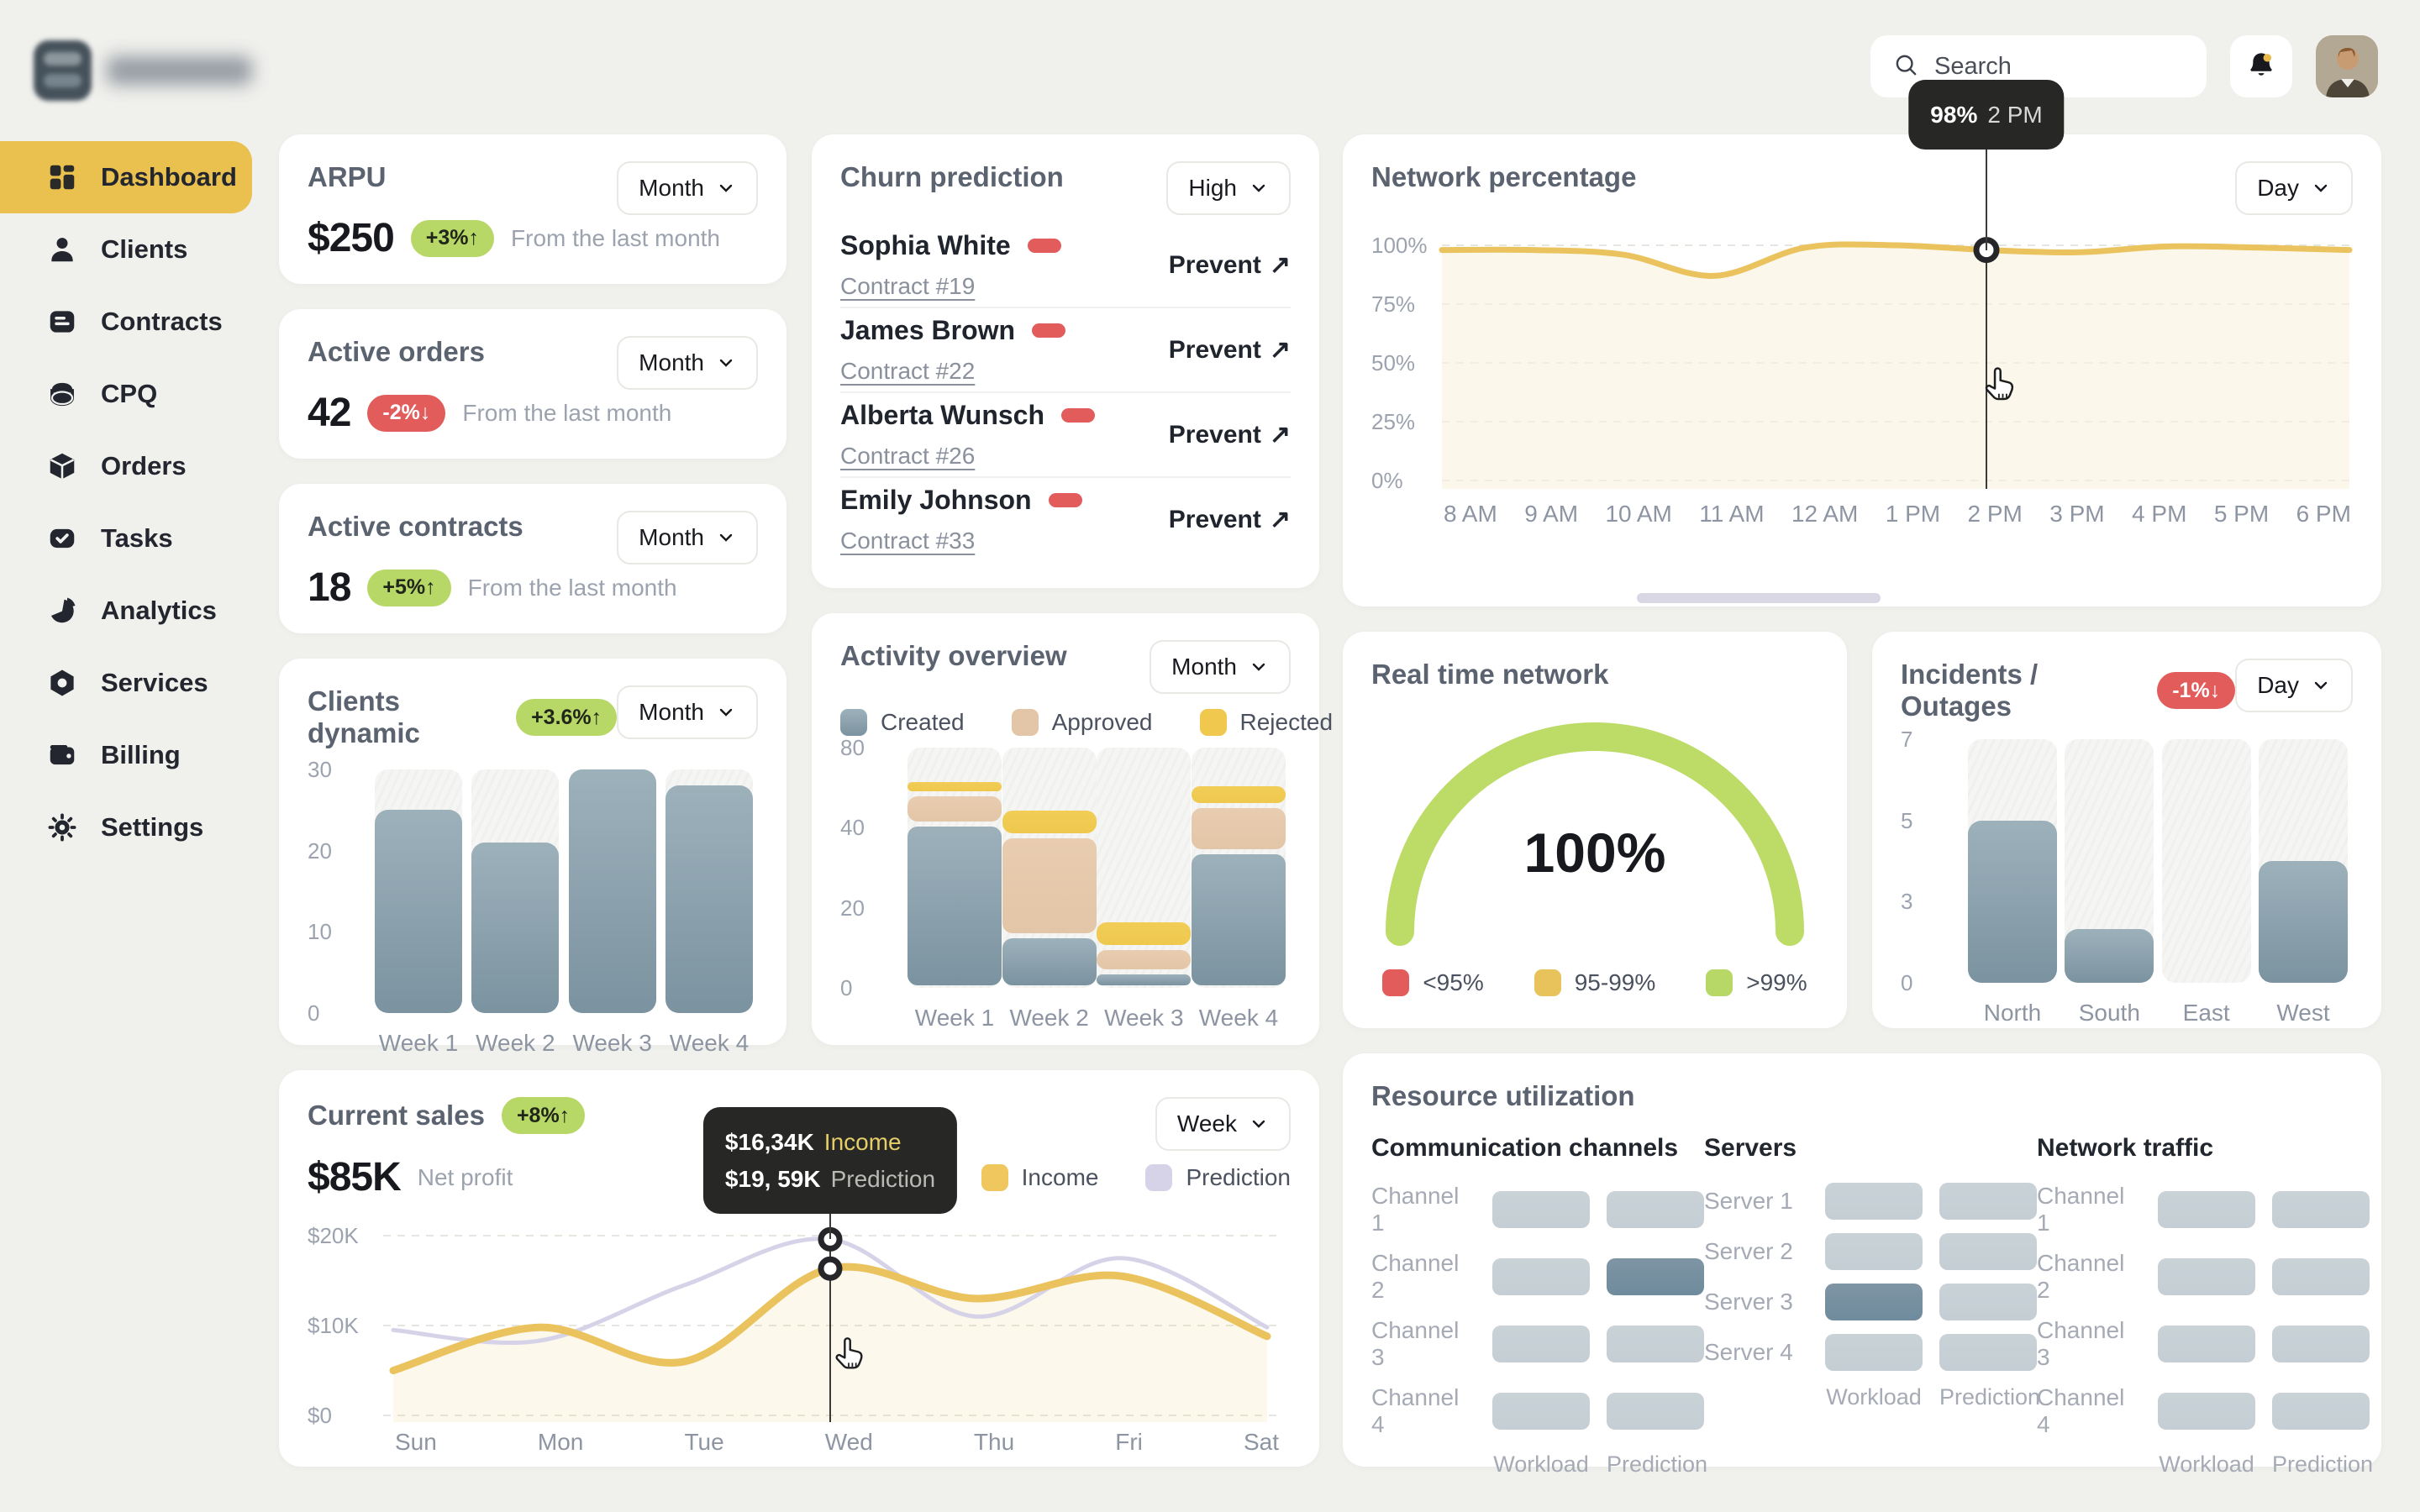 This screenshot has width=2420, height=1512. I want to click on resource-row: Channel 3, so click(2204, 1344).